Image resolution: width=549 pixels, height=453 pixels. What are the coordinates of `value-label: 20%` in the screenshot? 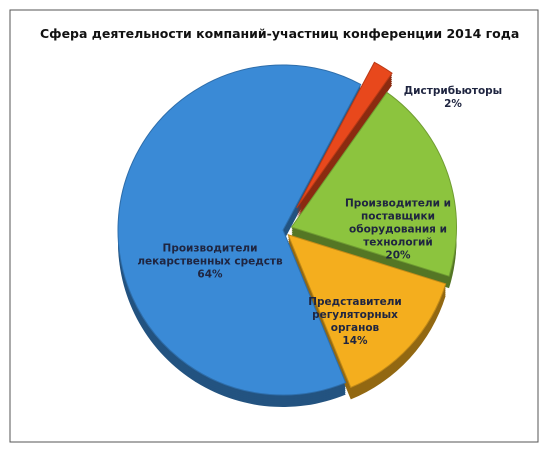 It's located at (398, 255).